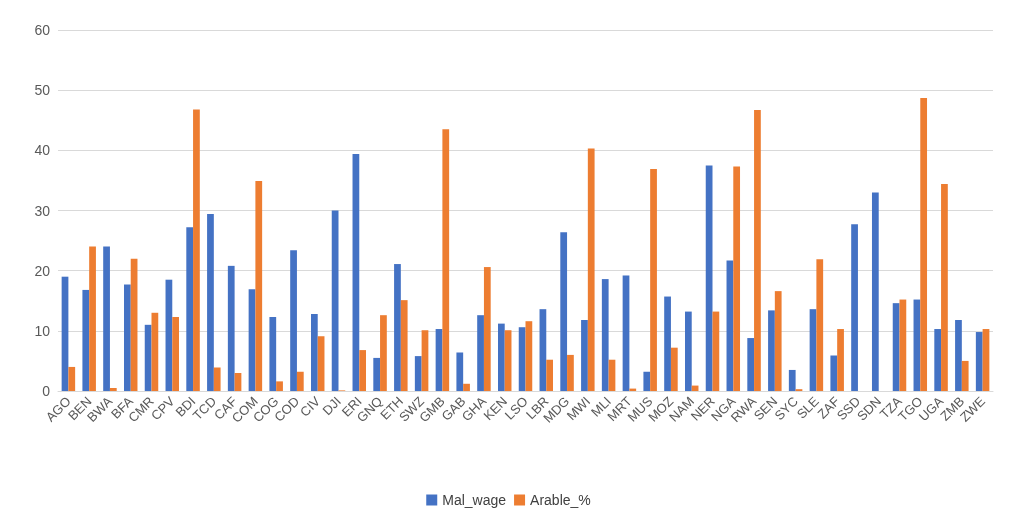  I want to click on y-tick-label: 60, so click(42, 30).